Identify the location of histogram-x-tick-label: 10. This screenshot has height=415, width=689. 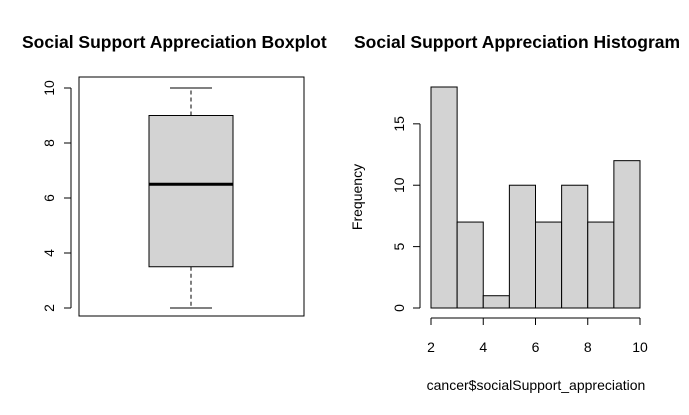
(640, 347).